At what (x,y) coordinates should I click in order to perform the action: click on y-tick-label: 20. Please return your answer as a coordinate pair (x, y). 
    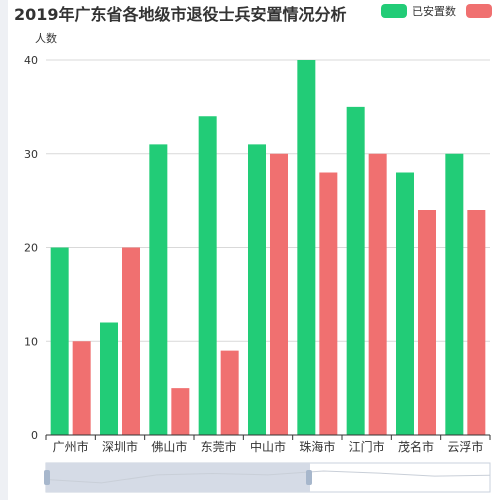
    Looking at the image, I should click on (31, 248).